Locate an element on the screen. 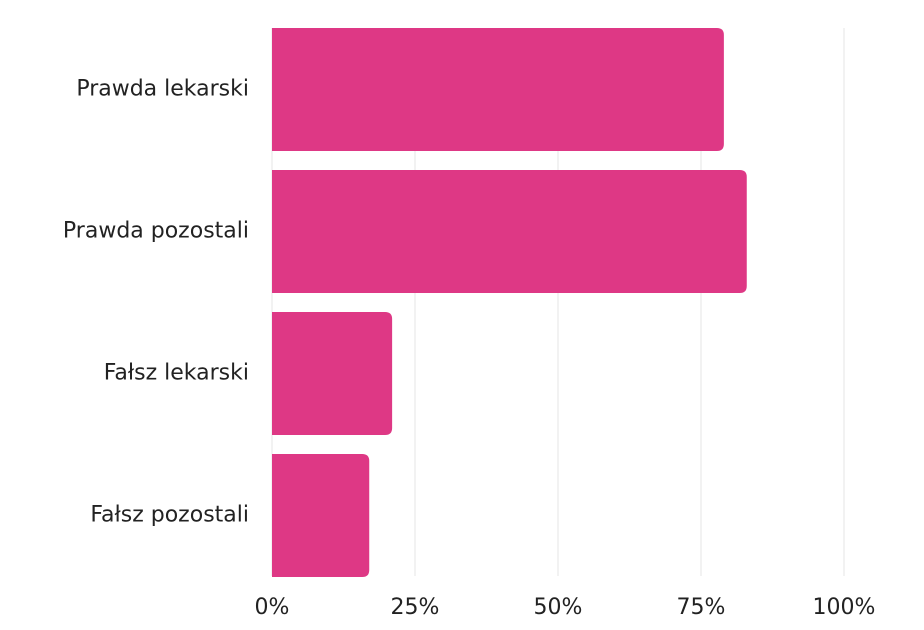 The height and width of the screenshot is (630, 924). x-tick-label: 50% is located at coordinates (558, 607).